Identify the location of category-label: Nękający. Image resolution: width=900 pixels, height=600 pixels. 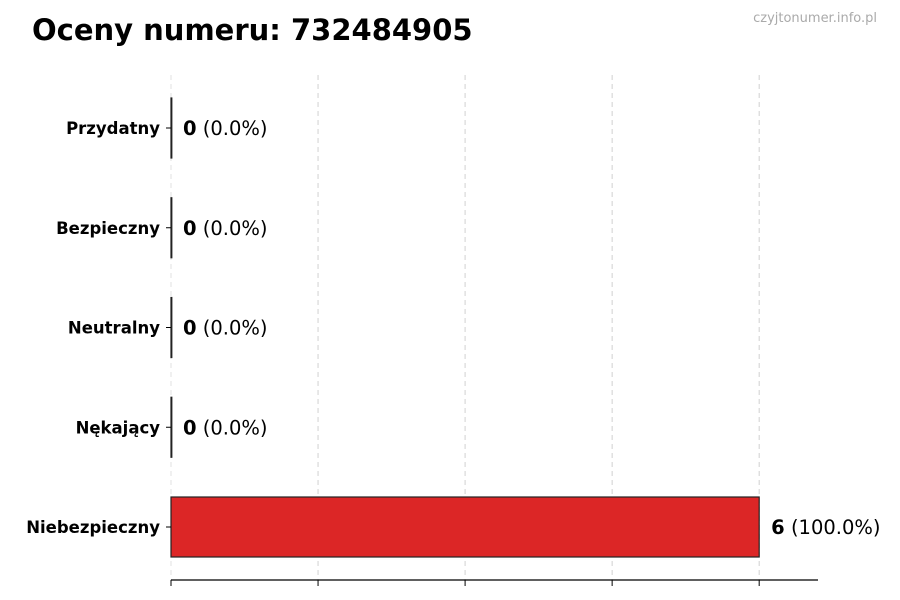
(118, 427).